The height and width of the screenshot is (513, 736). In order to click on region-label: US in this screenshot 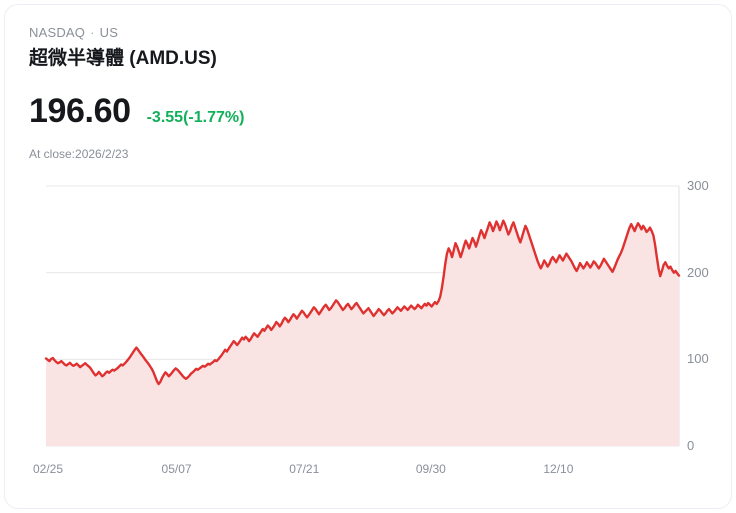, I will do `click(109, 32)`.